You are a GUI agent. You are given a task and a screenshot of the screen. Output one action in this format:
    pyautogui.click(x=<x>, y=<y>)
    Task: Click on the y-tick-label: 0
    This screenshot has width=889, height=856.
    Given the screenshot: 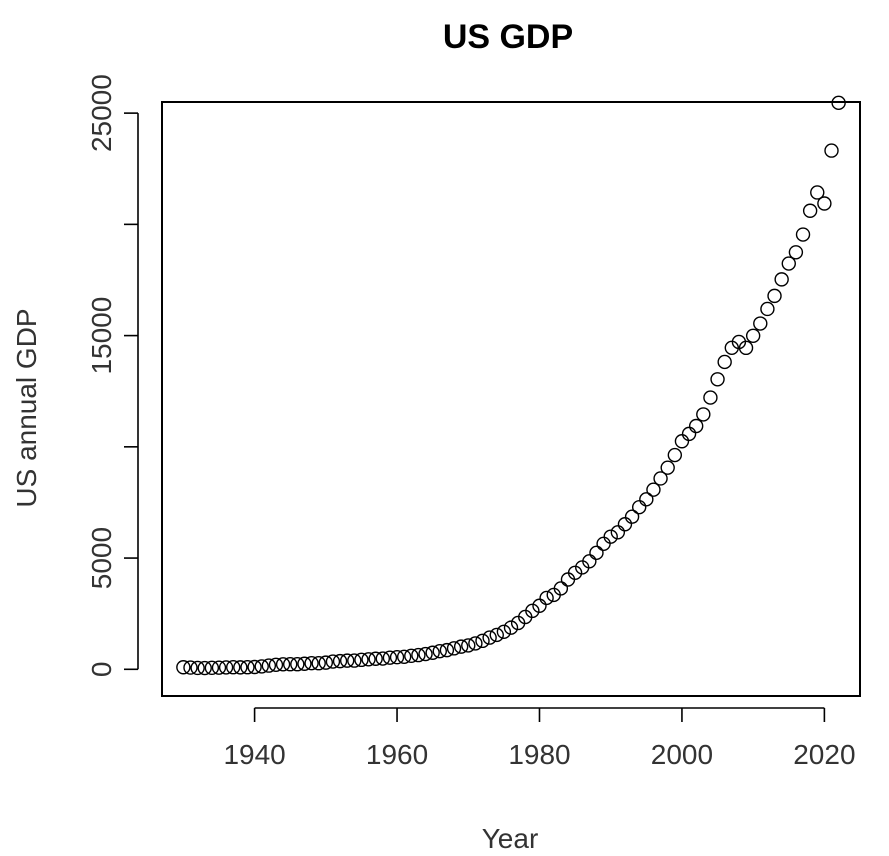 What is the action you would take?
    pyautogui.click(x=101, y=670)
    